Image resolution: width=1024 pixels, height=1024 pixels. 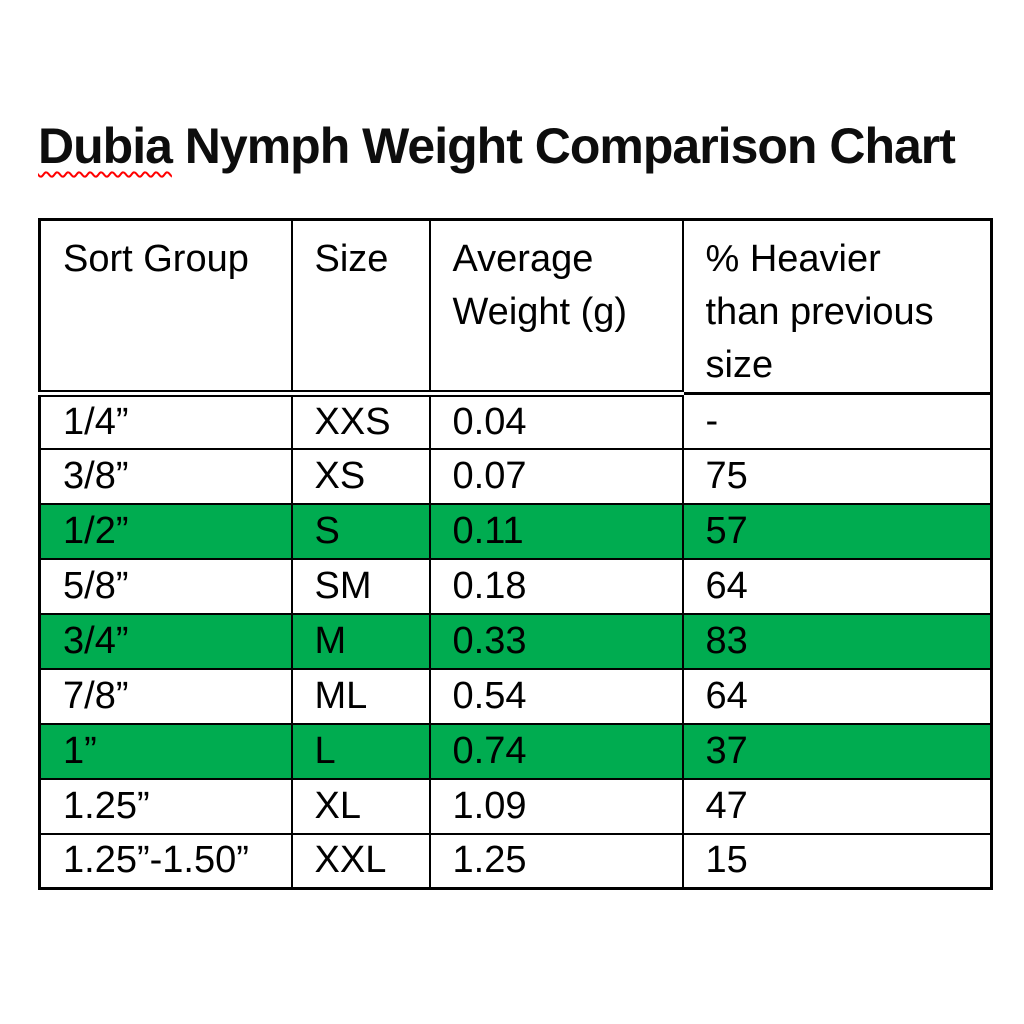 I want to click on cell-pct-heavier: 47, so click(x=837, y=806).